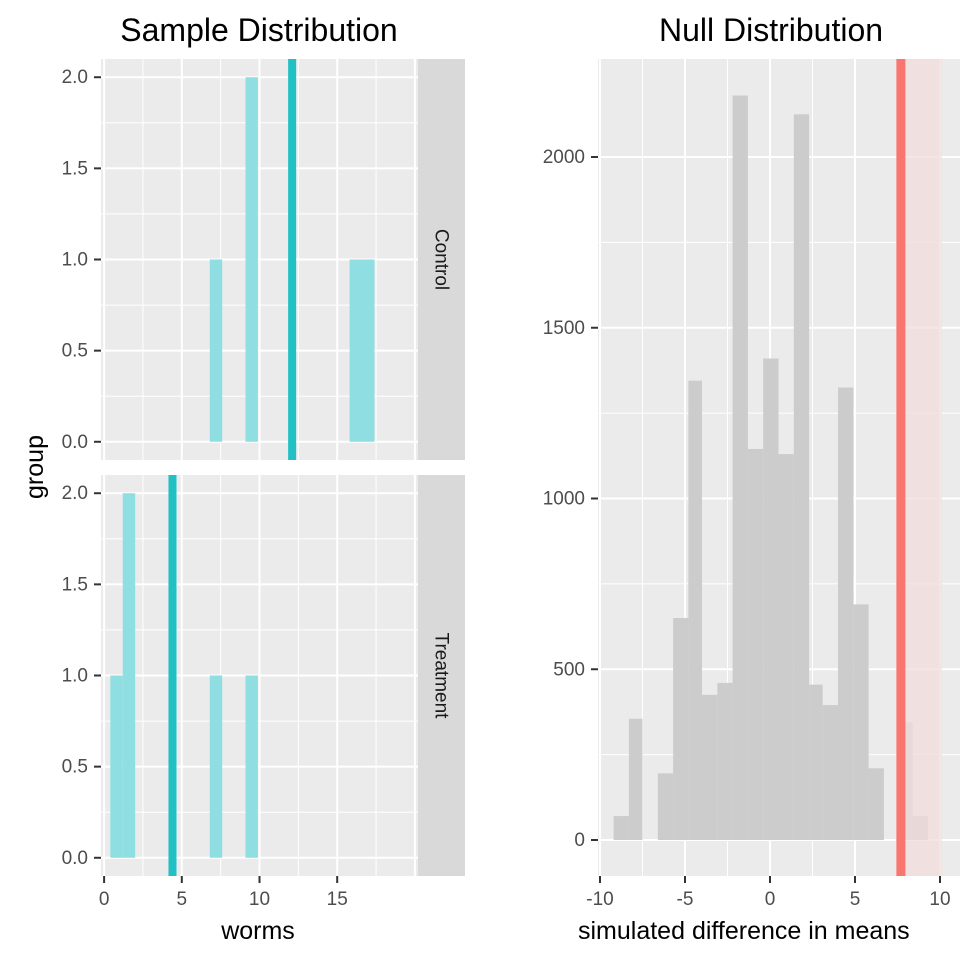  What do you see at coordinates (901, 467) in the screenshot?
I see `observed-statistic-line` at bounding box center [901, 467].